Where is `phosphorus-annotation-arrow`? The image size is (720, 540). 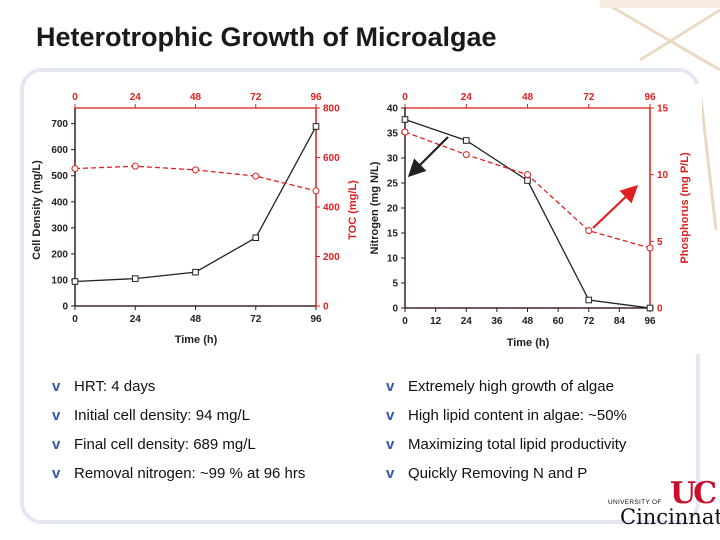 phosphorus-annotation-arrow is located at coordinates (615, 206).